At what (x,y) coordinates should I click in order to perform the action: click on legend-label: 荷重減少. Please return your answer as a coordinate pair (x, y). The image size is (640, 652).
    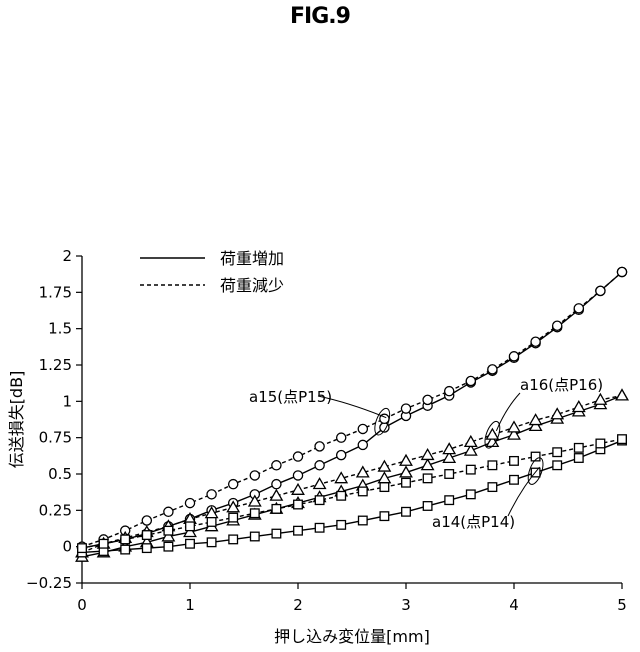
    Looking at the image, I should click on (252, 285).